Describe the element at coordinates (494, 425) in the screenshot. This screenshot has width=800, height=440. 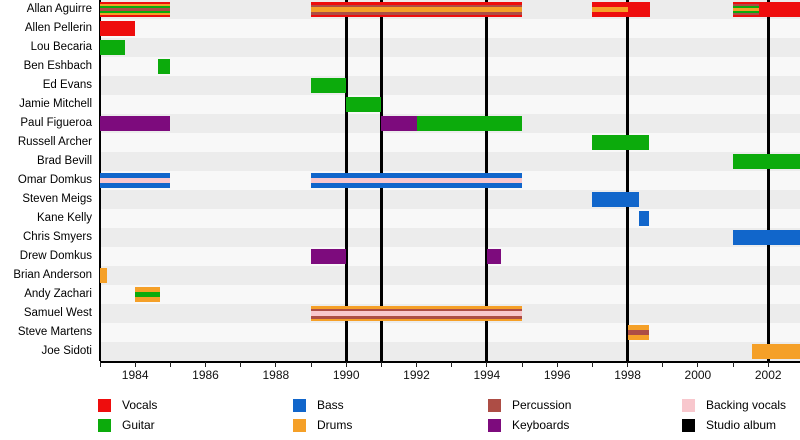
I see `legend-swatch-keyboards-icon` at that location.